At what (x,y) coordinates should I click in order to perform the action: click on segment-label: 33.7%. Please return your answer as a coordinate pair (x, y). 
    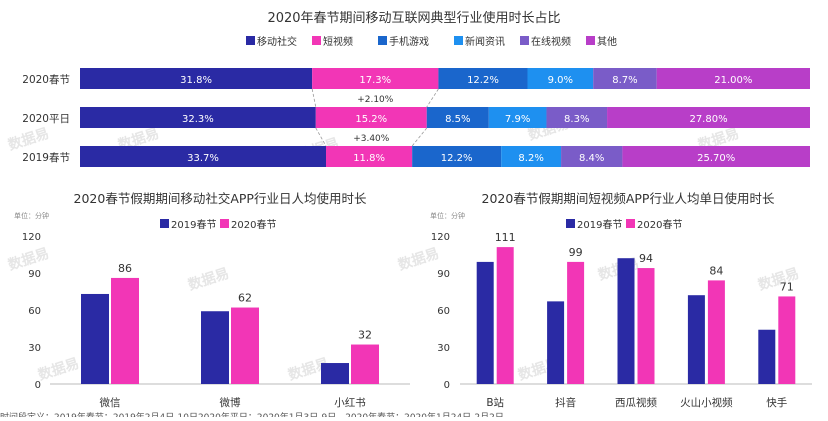
    Looking at the image, I should click on (203, 158).